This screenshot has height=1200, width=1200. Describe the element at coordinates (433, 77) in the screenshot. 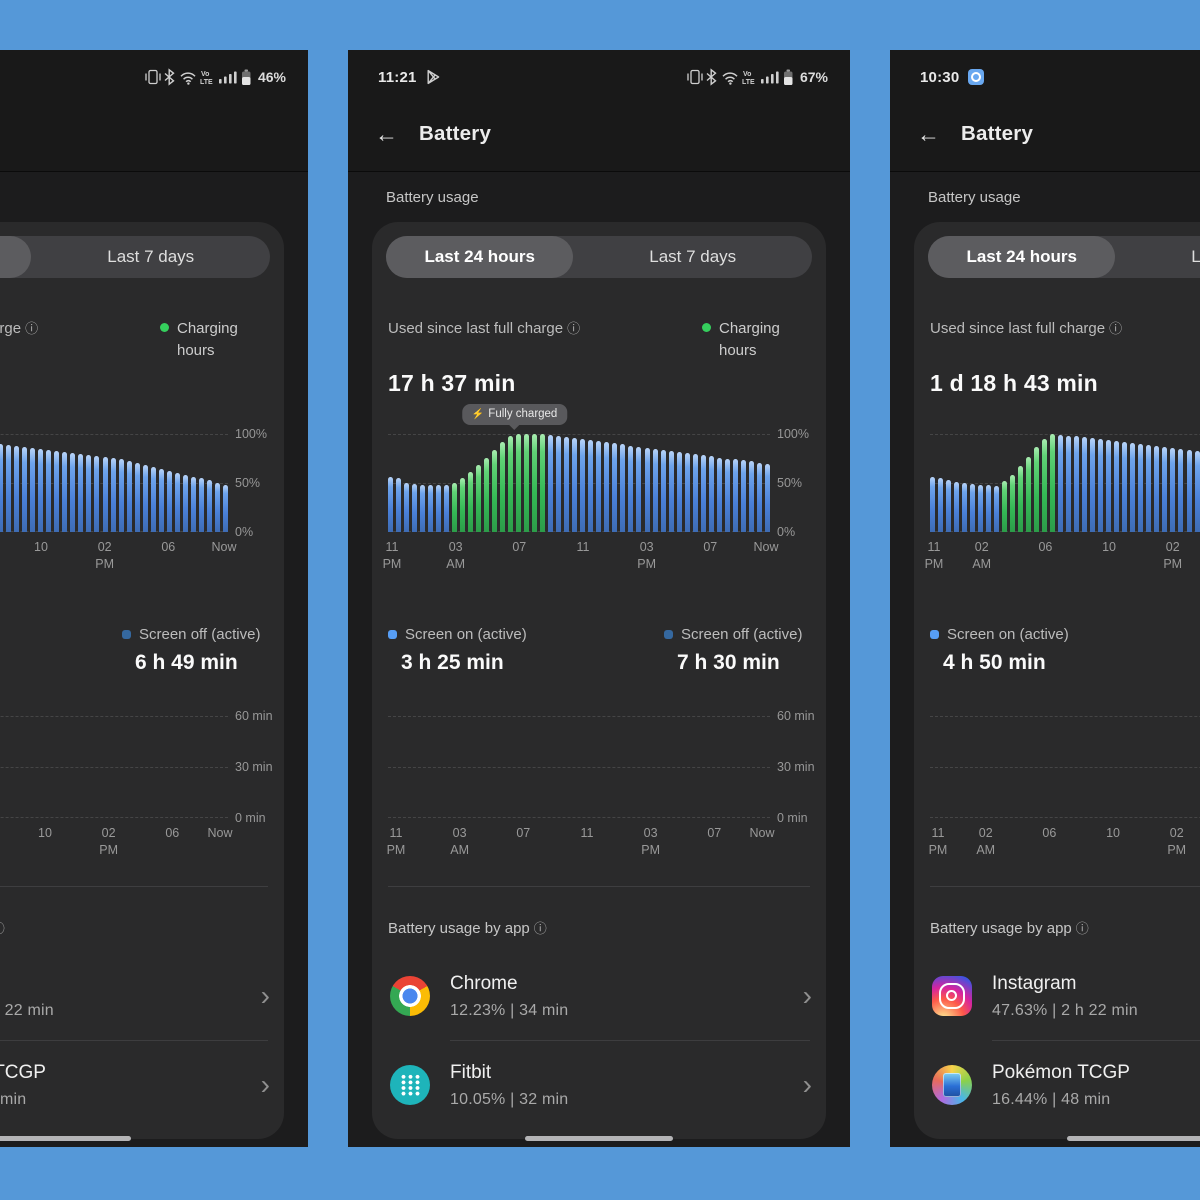

I see `play-store-notification-icon` at that location.